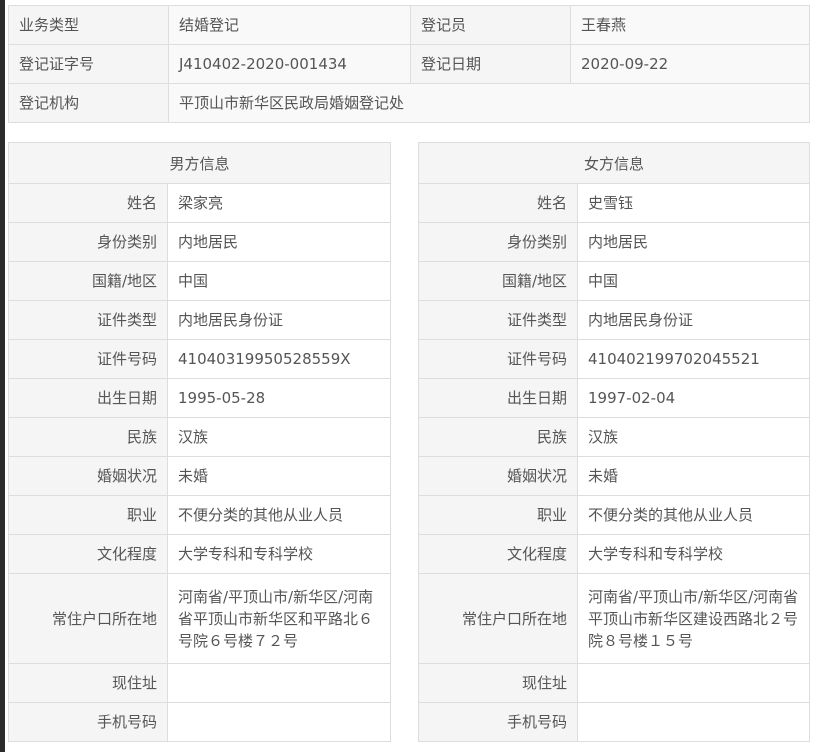 The height and width of the screenshot is (752, 817). I want to click on table-row: 姓名 史雪钰, so click(614, 203).